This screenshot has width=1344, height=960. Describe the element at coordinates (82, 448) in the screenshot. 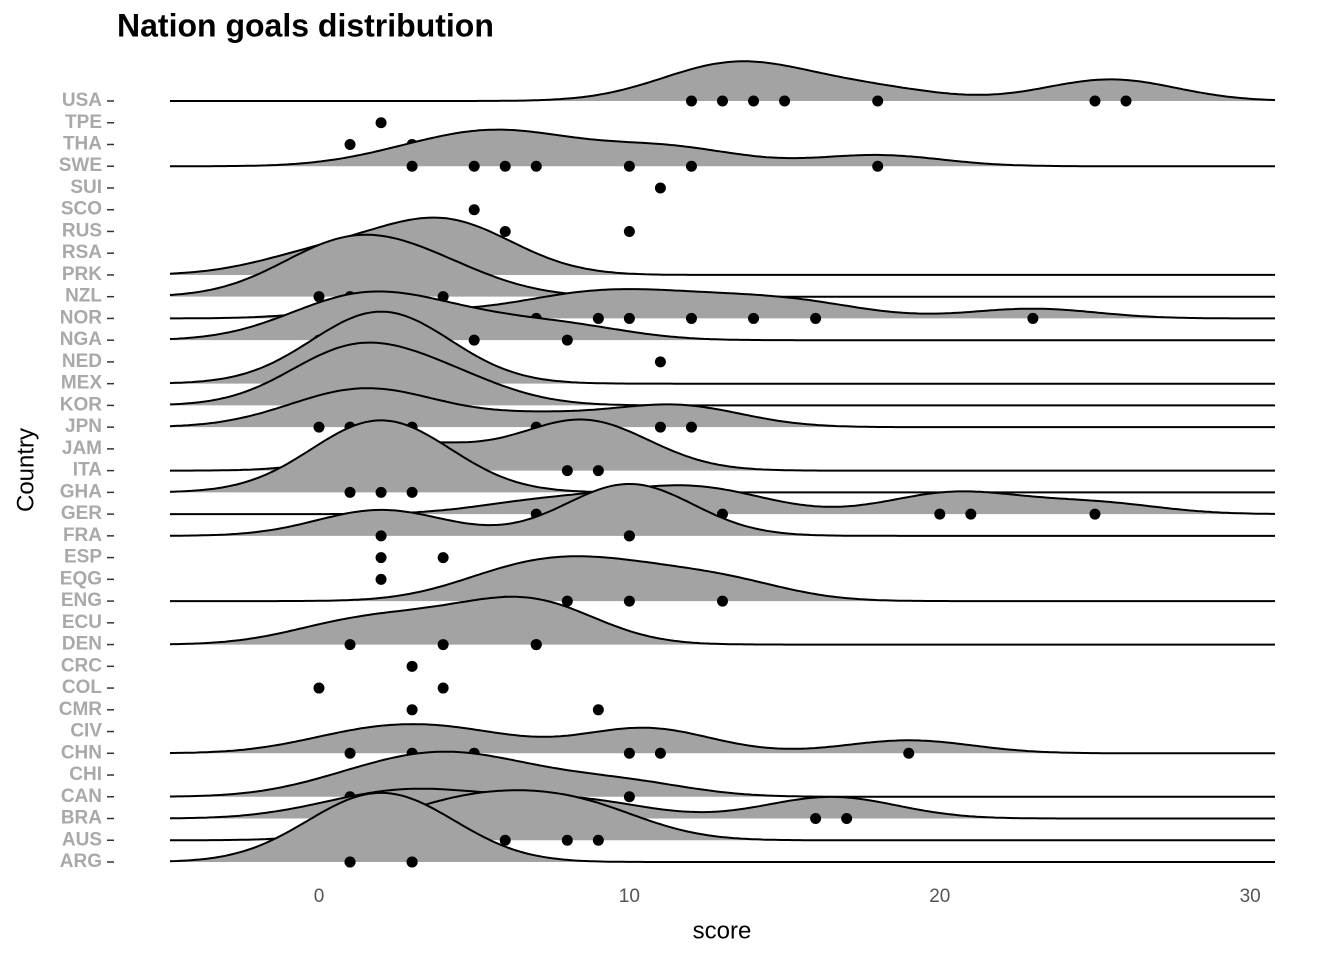

I see `y-tick-label: JAM` at that location.